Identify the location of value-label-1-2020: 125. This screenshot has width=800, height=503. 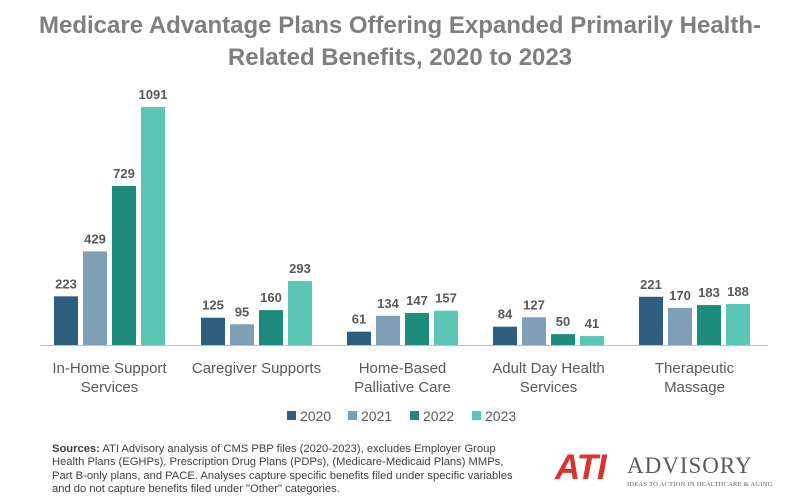
(213, 305).